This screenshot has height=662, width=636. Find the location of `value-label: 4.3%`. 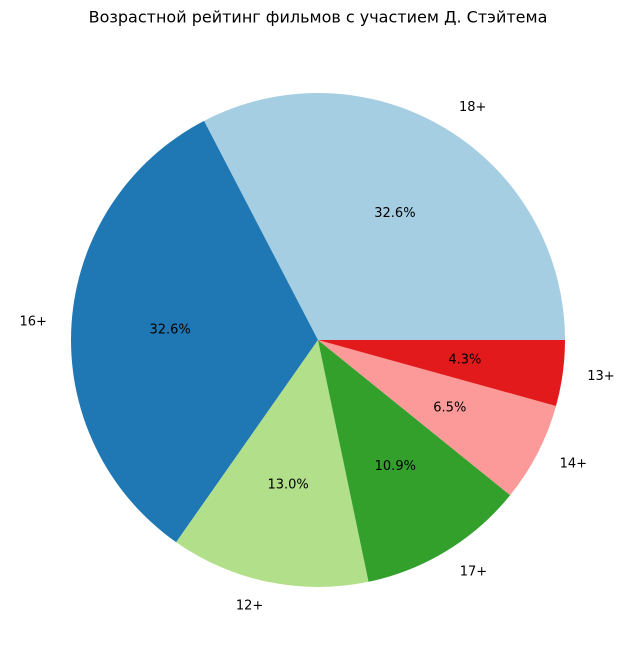

value-label: 4.3% is located at coordinates (464, 359).